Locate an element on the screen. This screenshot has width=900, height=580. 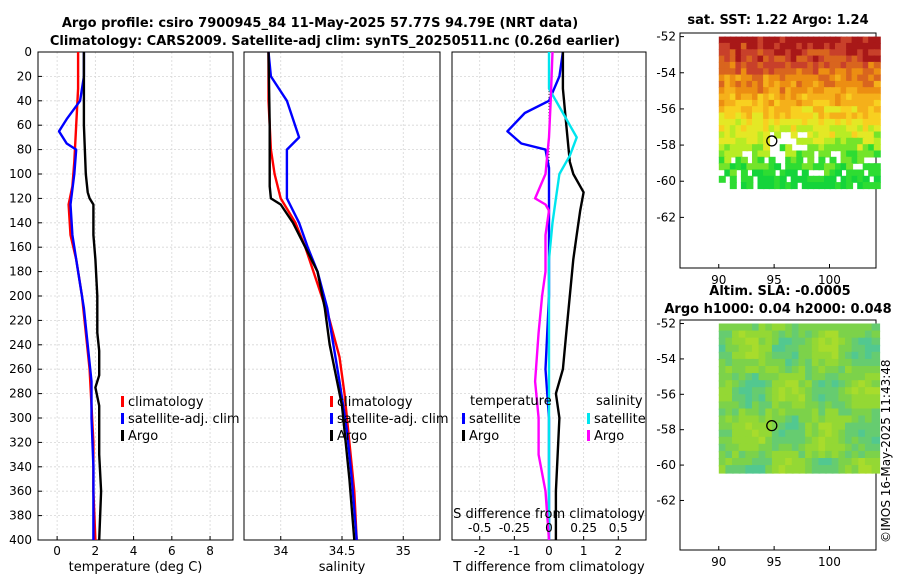
x2-axis-label: S difference from climatology is located at coordinates (549, 514).